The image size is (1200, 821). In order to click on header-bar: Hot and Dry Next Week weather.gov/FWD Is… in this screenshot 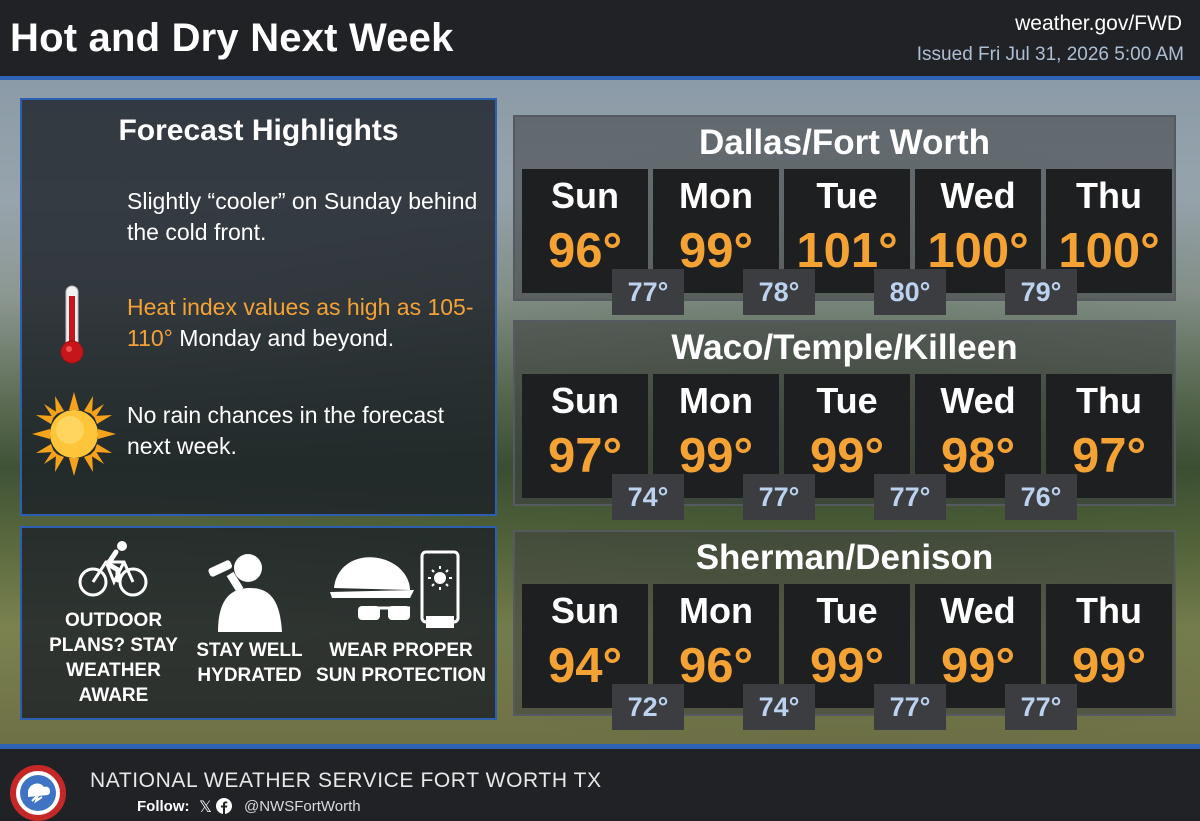, I will do `click(600, 40)`.